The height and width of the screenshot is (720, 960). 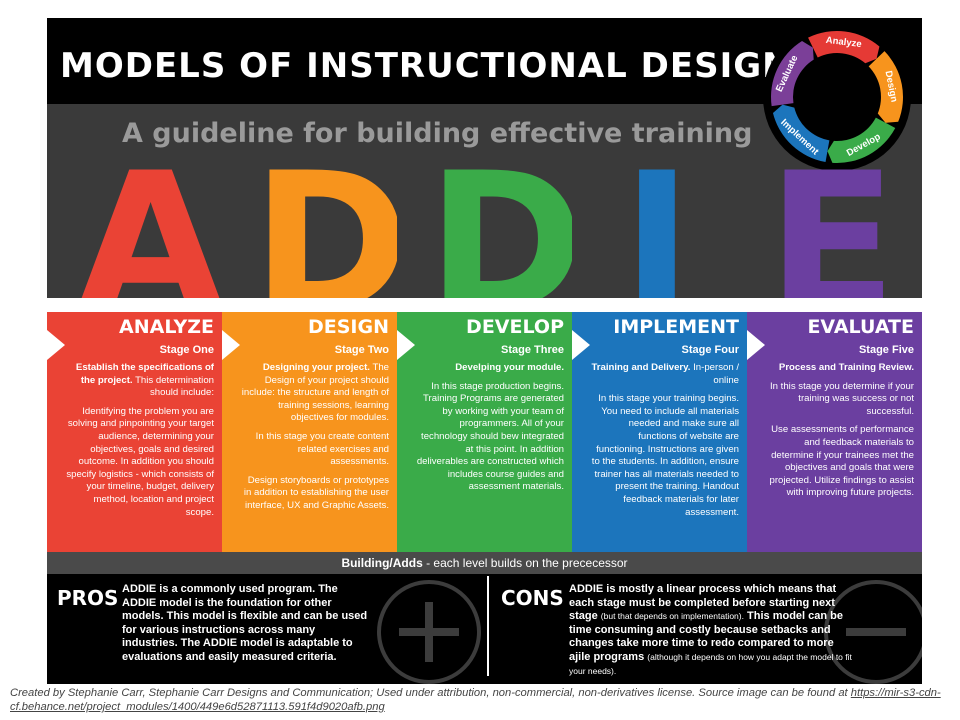 I want to click on section-divider, so click(x=488, y=626).